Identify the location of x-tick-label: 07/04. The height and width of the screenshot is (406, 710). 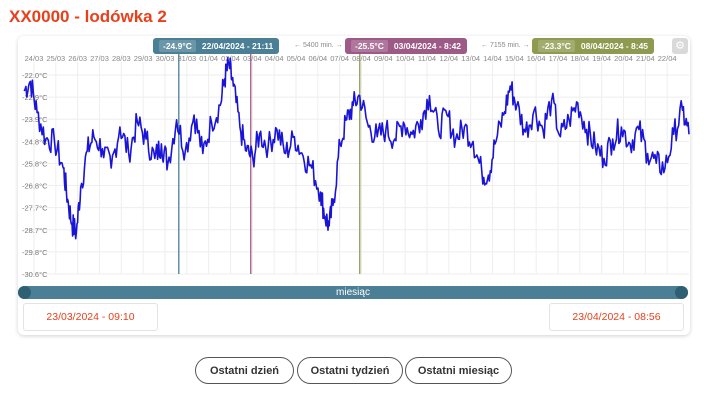
(339, 58).